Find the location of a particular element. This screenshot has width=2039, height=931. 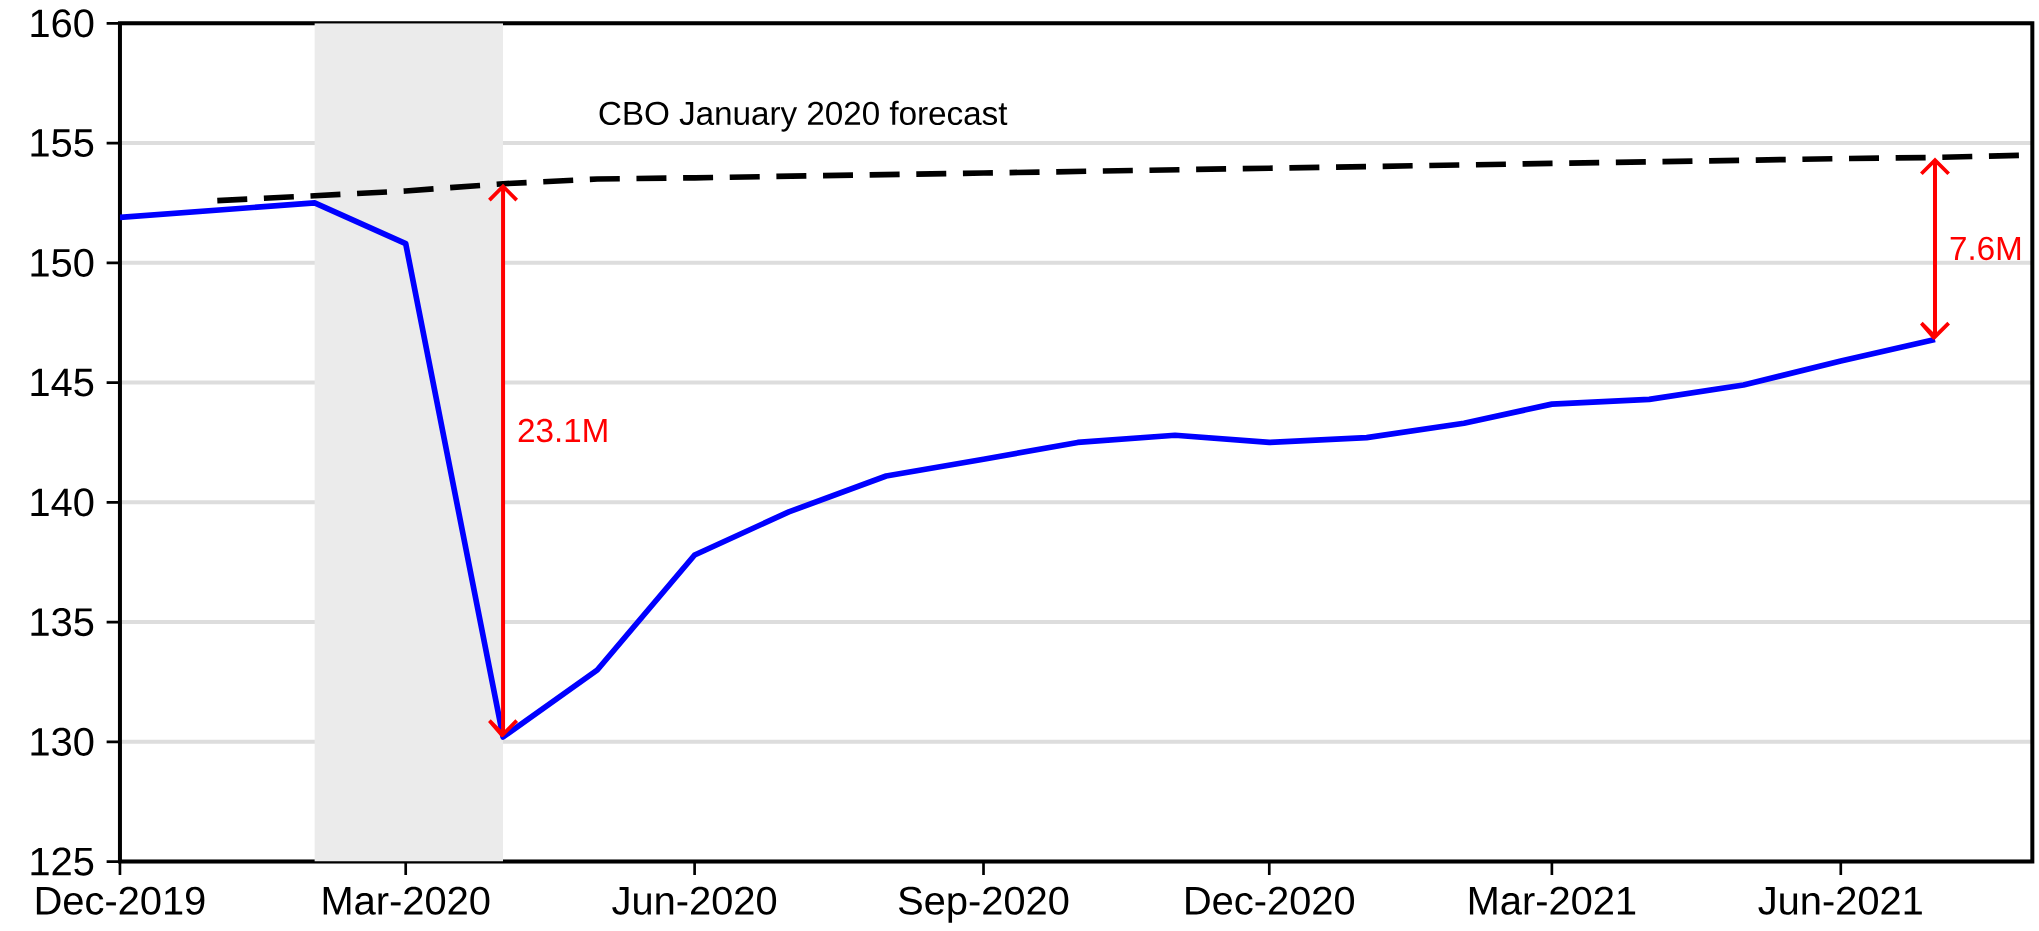

annotation: 7.6M is located at coordinates (1985, 248).